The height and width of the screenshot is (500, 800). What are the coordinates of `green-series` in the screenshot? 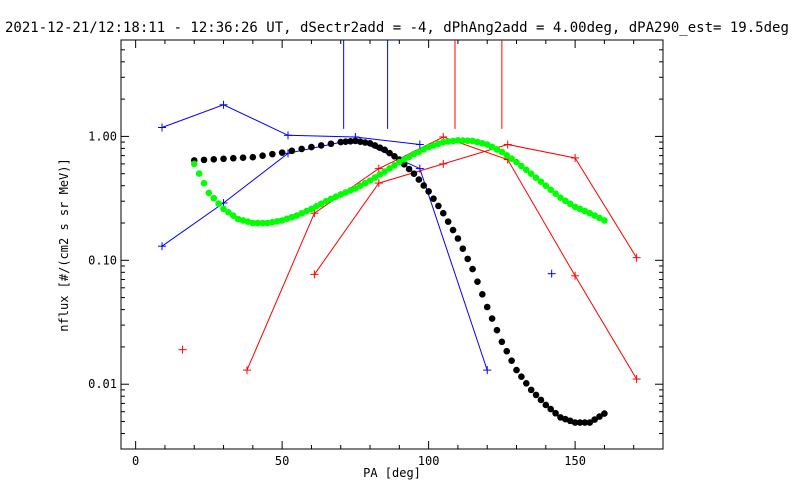 It's located at (399, 182).